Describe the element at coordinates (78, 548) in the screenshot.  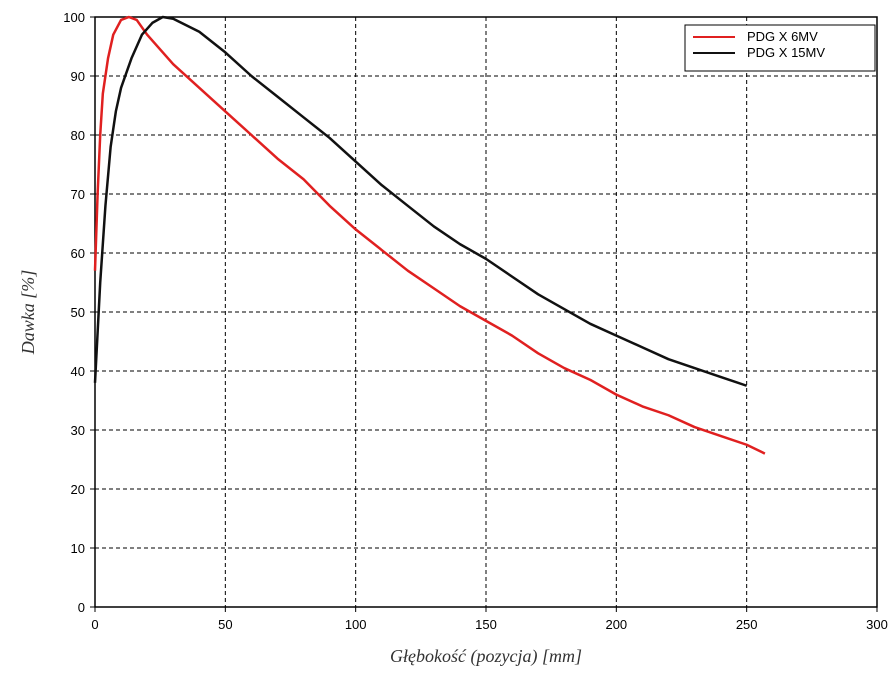
I see `y-tick-label: 10` at that location.